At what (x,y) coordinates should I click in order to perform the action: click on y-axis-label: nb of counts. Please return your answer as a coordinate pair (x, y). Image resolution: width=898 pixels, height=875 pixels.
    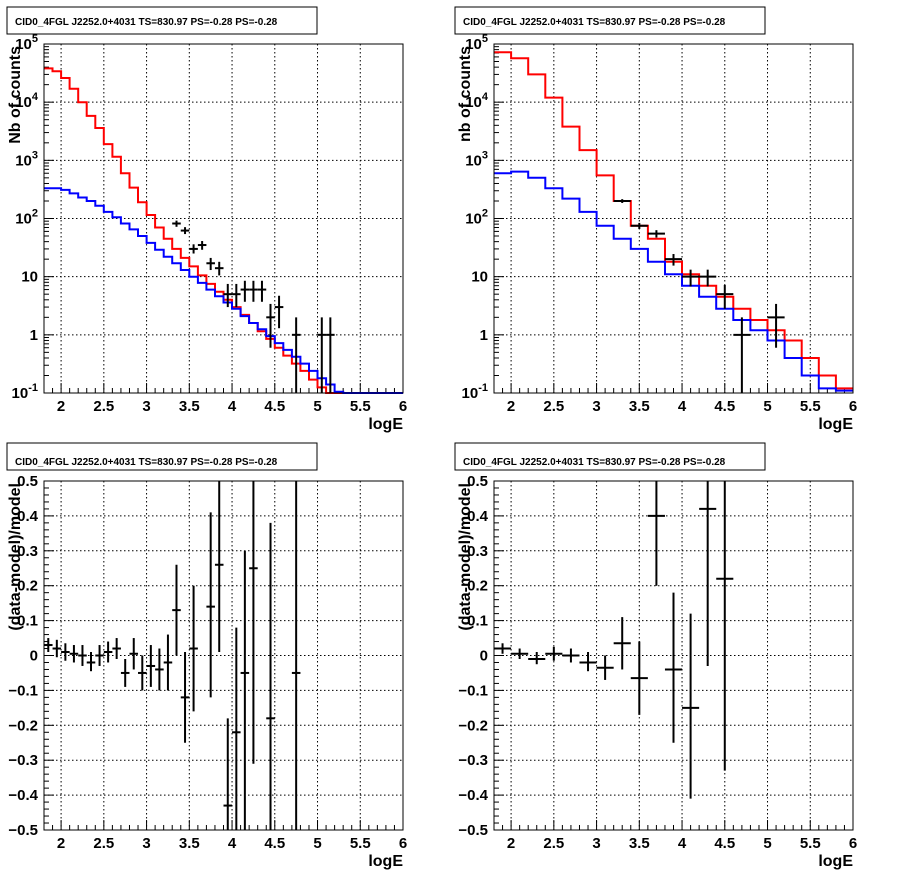
    Looking at the image, I should click on (465, 94).